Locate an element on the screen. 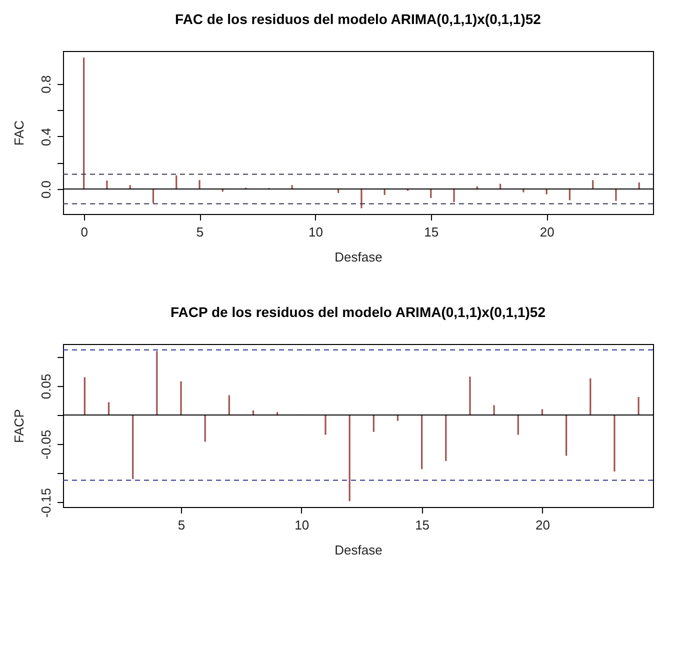 The image size is (682, 648). y-tick-label: 0.05 is located at coordinates (46, 387).